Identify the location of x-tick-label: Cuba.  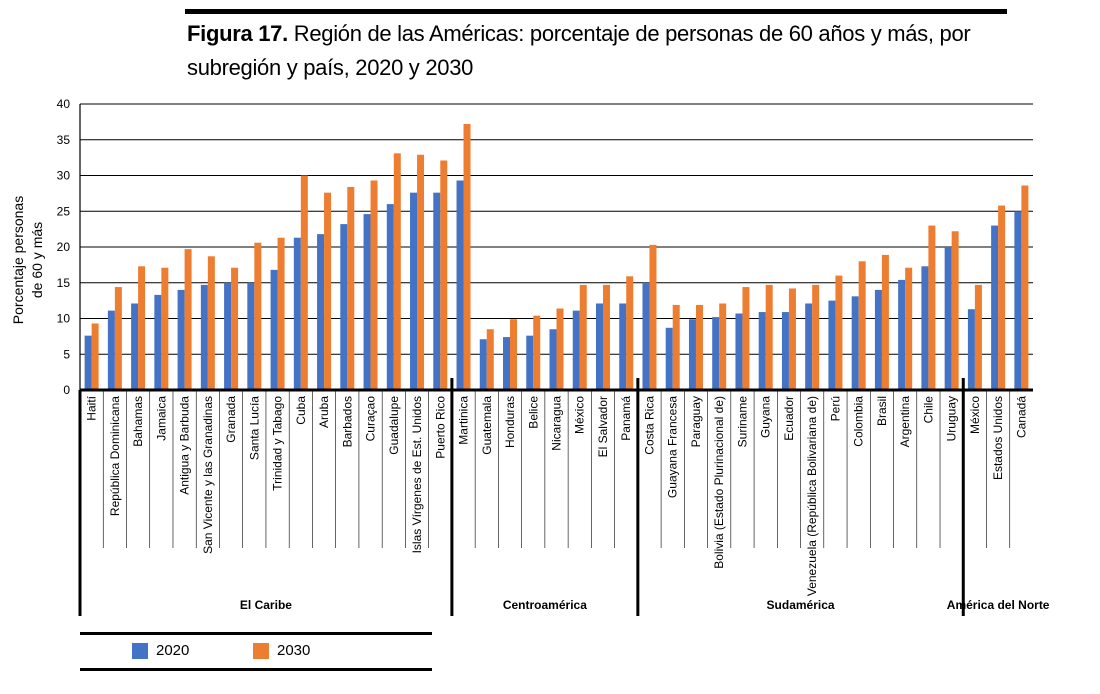
(301, 410).